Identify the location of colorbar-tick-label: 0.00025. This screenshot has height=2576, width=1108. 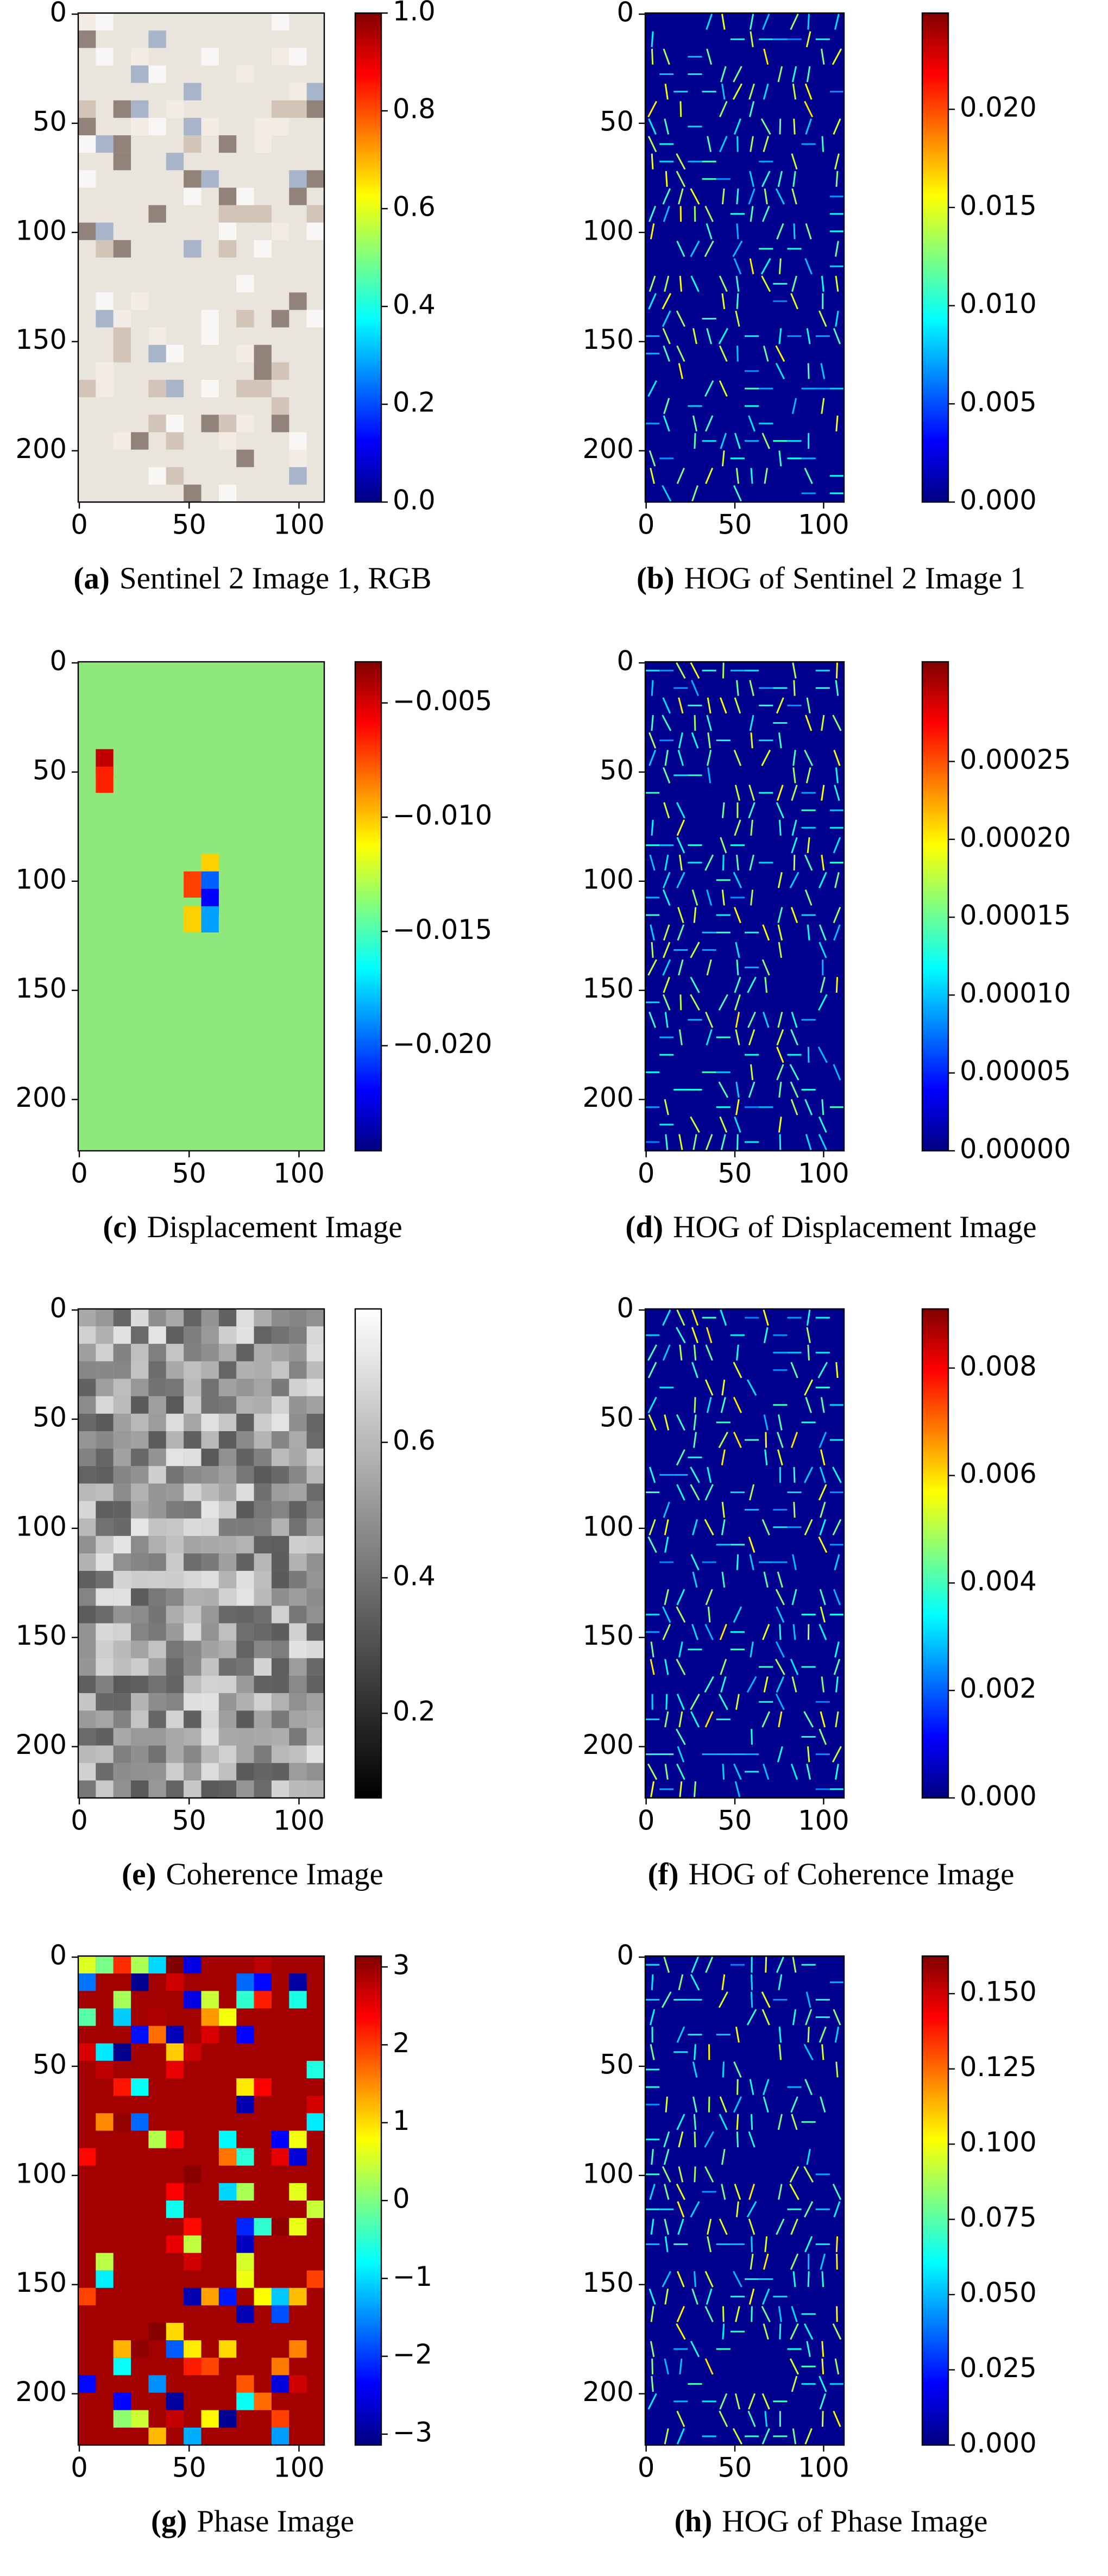
(1015, 759).